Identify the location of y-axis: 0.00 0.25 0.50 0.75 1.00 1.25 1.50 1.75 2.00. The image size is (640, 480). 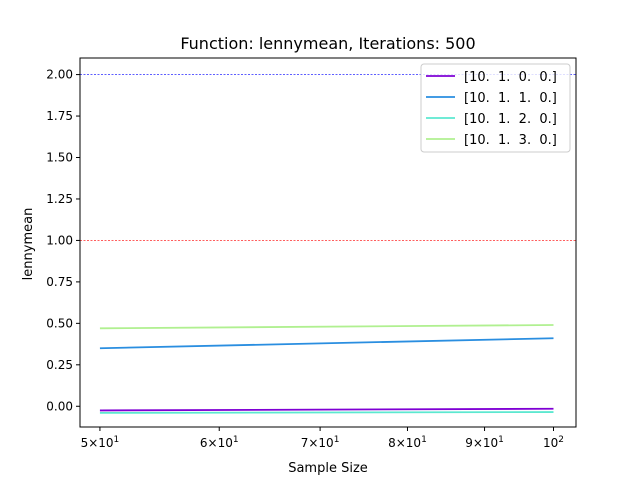
(63, 240).